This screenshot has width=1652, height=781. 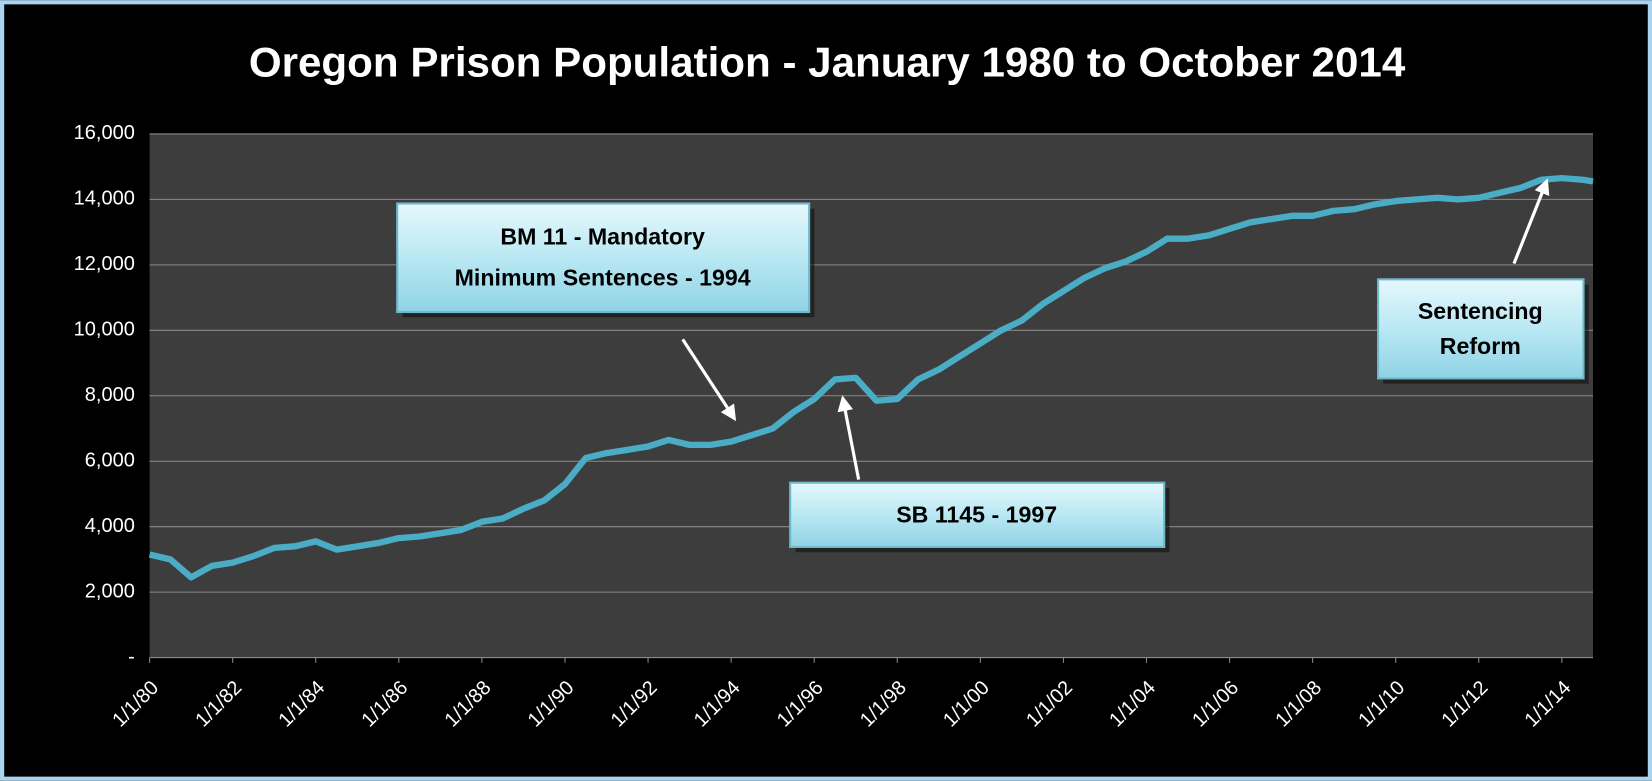 I want to click on annotation-text: Sentencing, so click(x=1480, y=311).